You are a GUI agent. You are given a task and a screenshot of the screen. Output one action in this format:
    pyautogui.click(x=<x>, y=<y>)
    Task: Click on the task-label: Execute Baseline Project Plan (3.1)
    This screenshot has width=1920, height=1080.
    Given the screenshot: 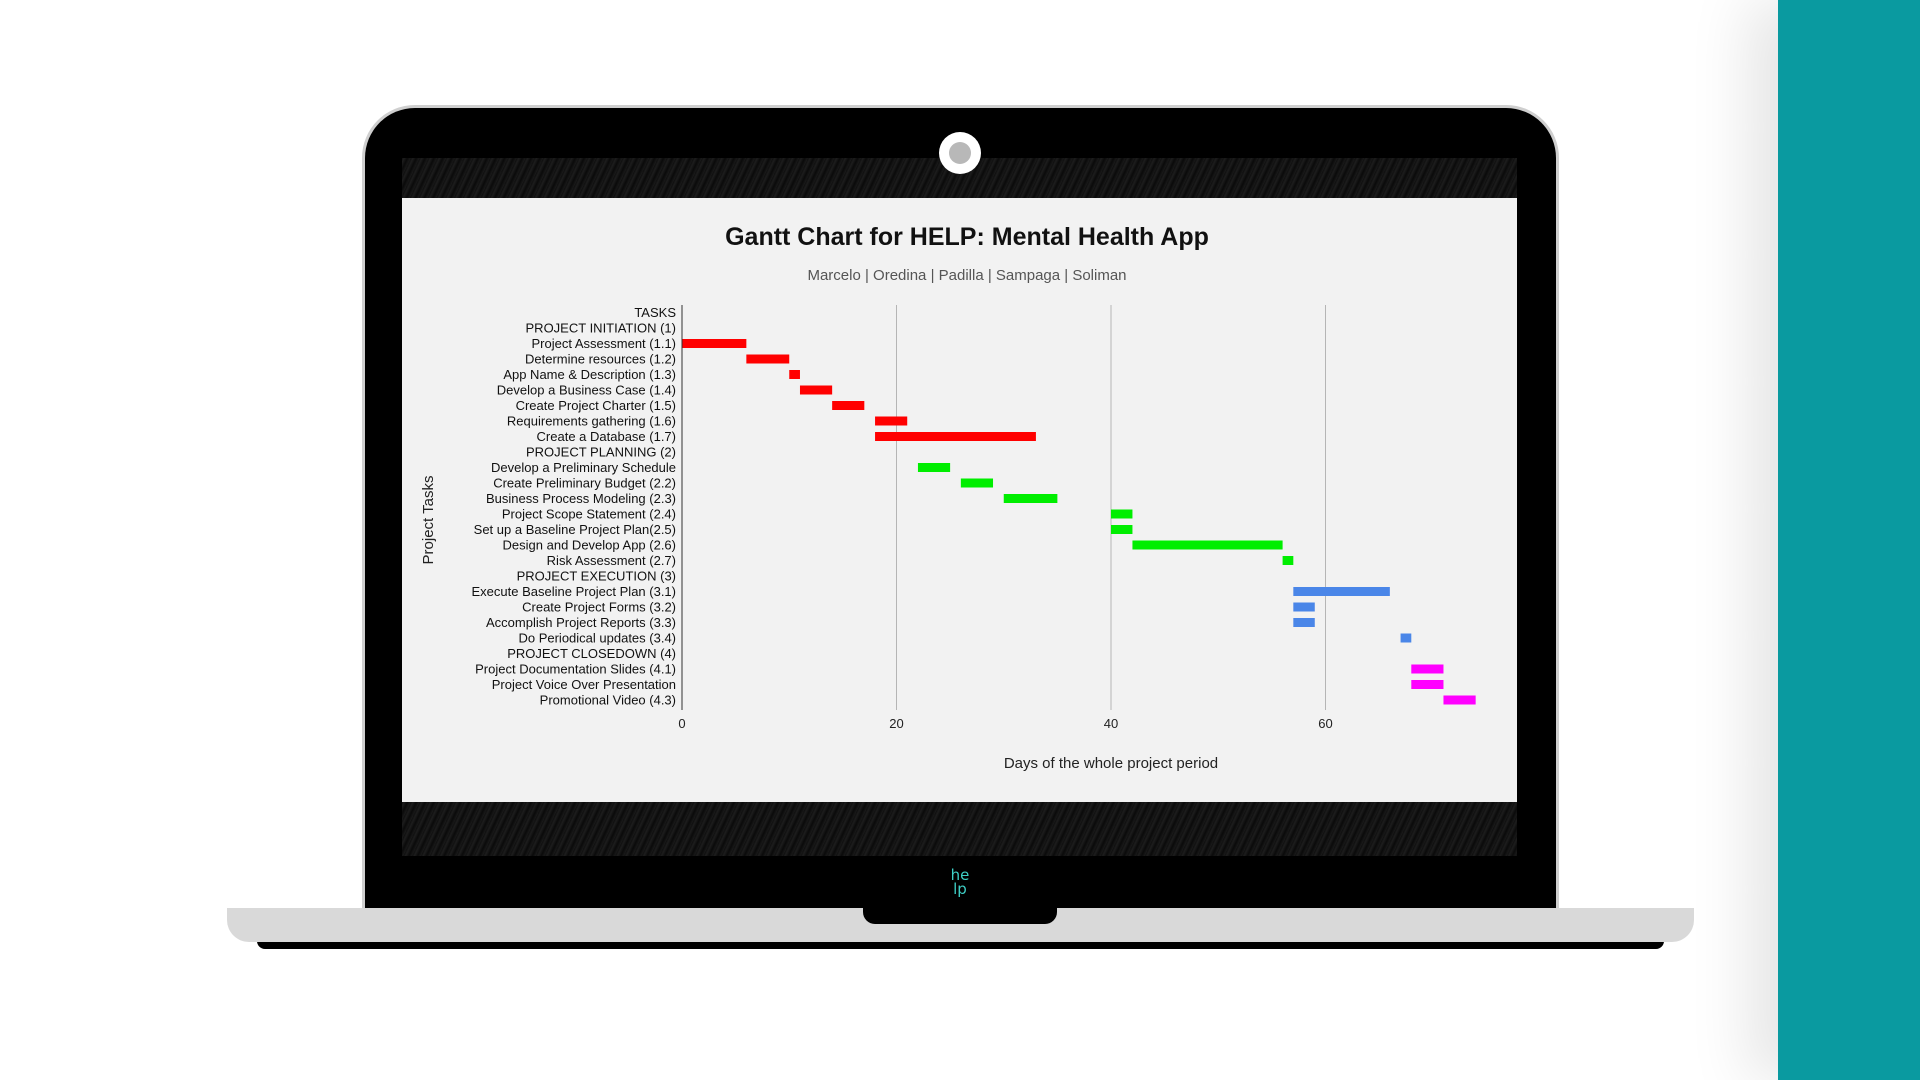 What is the action you would take?
    pyautogui.click(x=574, y=591)
    